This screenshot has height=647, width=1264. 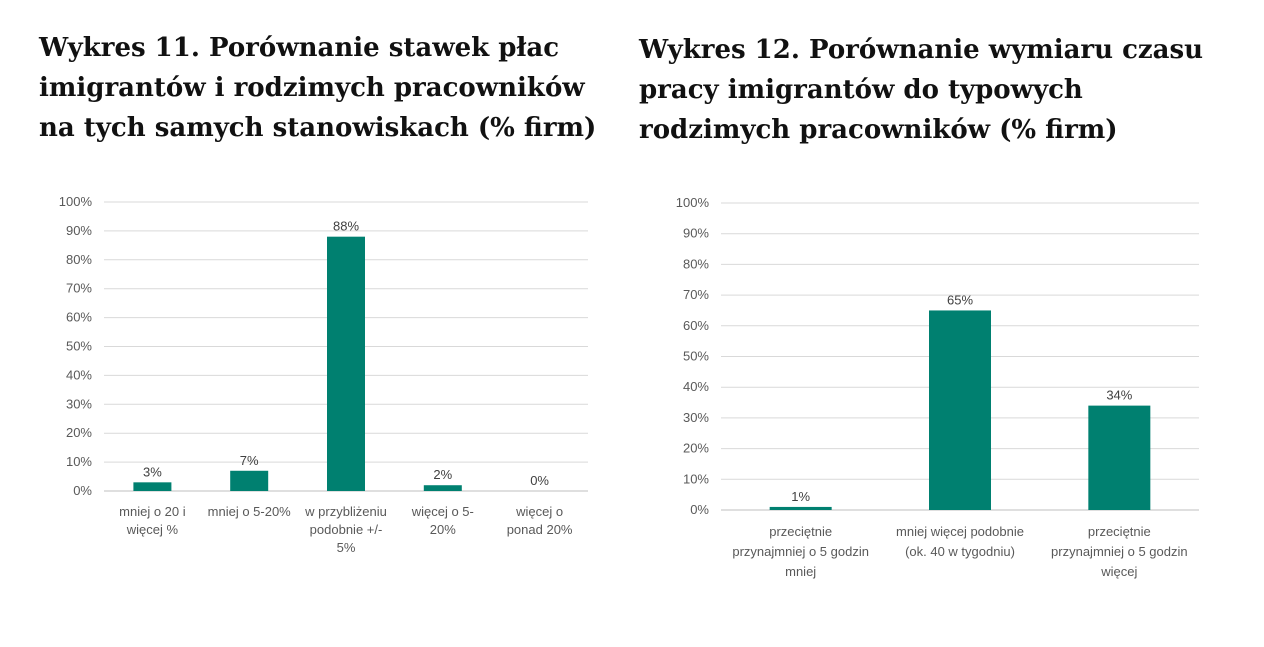 What do you see at coordinates (960, 551) in the screenshot?
I see `x-category-label: (ok. 40 w tygodniu)` at bounding box center [960, 551].